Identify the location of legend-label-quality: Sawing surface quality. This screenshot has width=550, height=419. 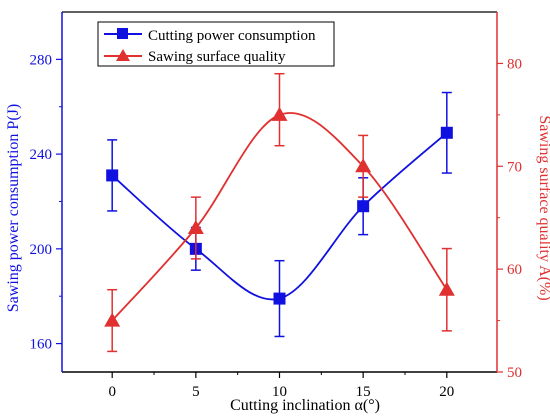
(217, 57).